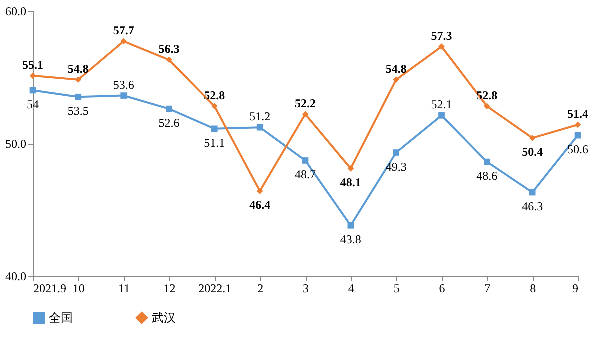  I want to click on data-label: 51.4, so click(578, 113).